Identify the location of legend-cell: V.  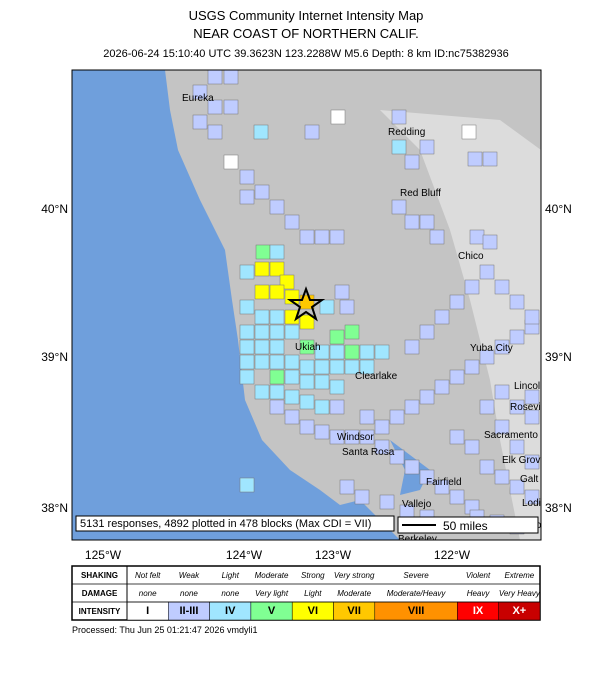
(272, 611).